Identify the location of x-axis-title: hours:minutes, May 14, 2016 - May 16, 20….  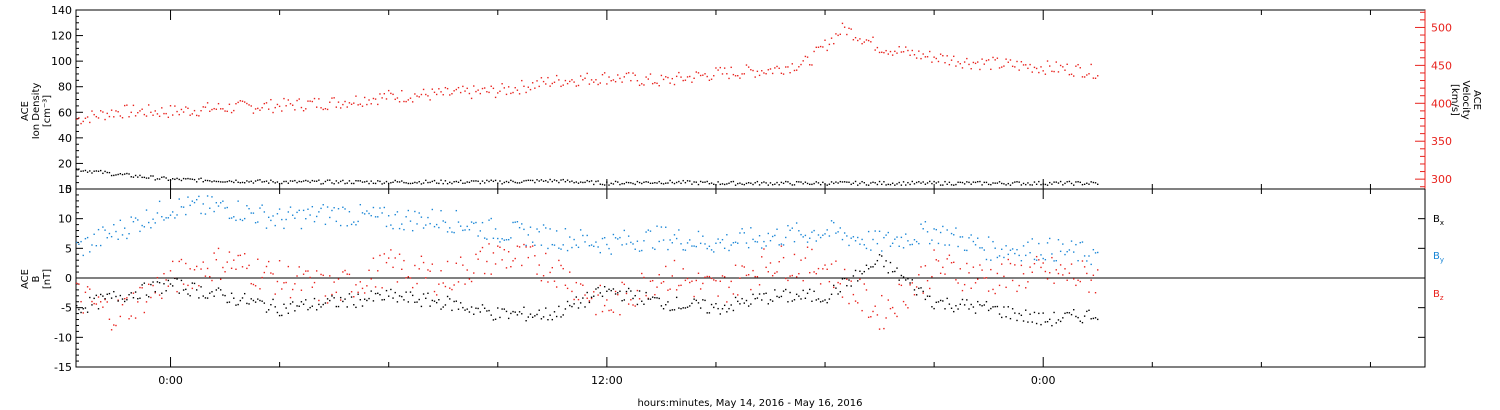
(749, 403).